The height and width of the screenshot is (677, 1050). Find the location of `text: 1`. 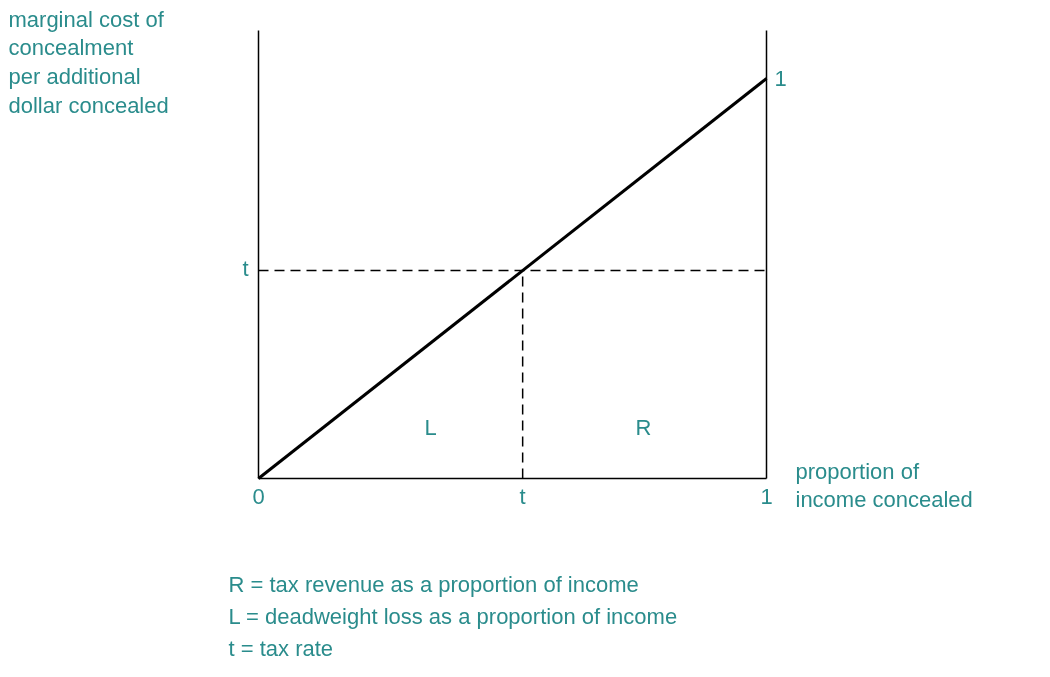

text: 1 is located at coordinates (780, 78).